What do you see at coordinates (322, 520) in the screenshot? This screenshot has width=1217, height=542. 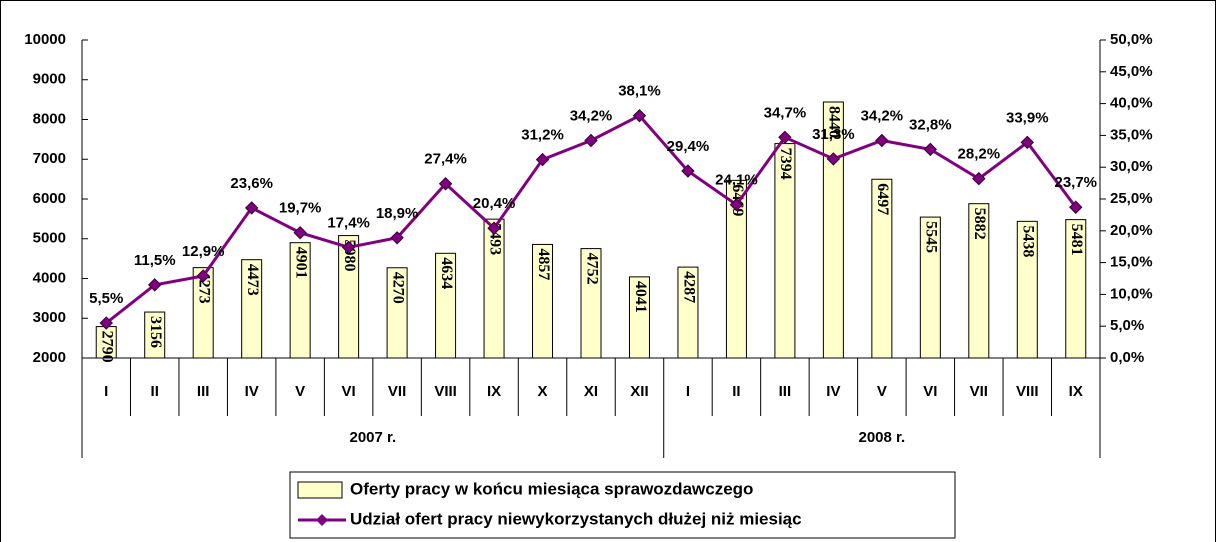 I see `legend-marker` at bounding box center [322, 520].